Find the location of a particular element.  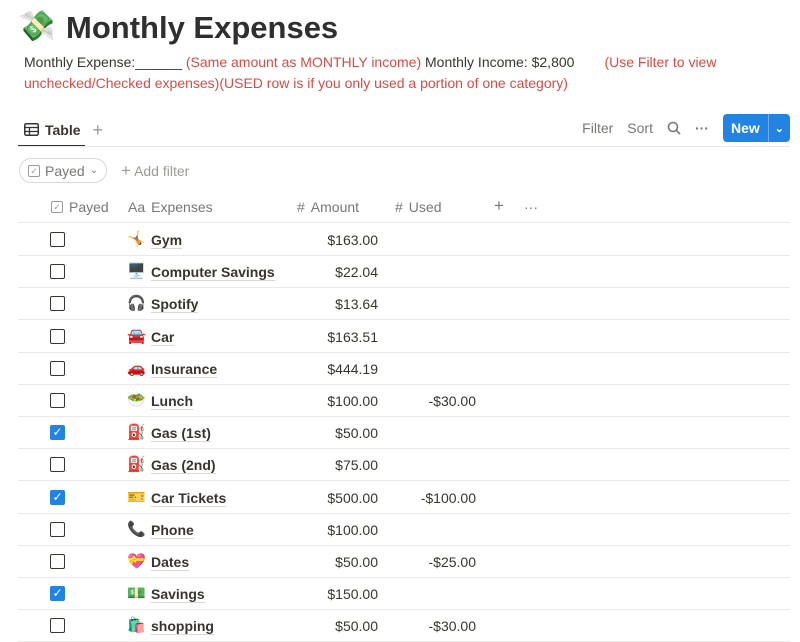

table-row: ✓ 💵 Savings $150.00 is located at coordinates (404, 594).